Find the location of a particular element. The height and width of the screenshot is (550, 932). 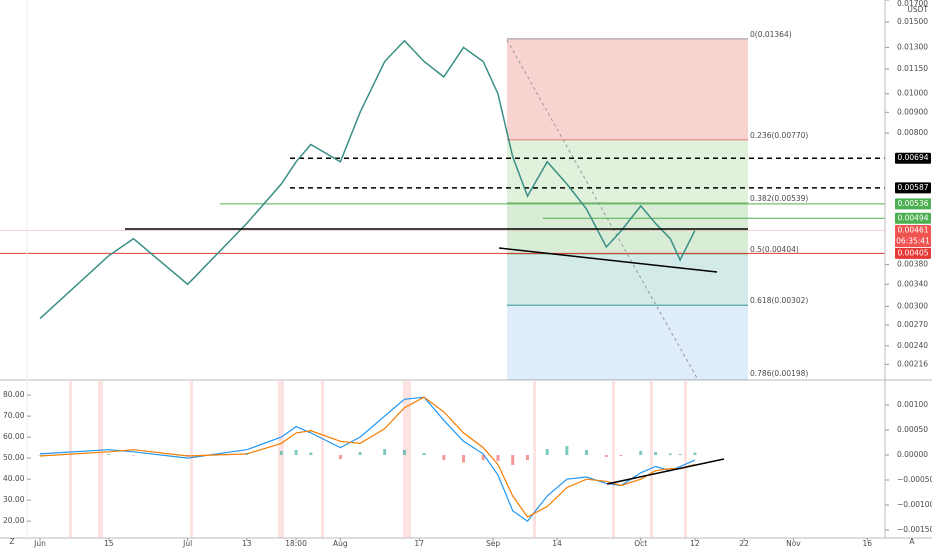

fib-label: 0.5(0.00404) is located at coordinates (774, 249).